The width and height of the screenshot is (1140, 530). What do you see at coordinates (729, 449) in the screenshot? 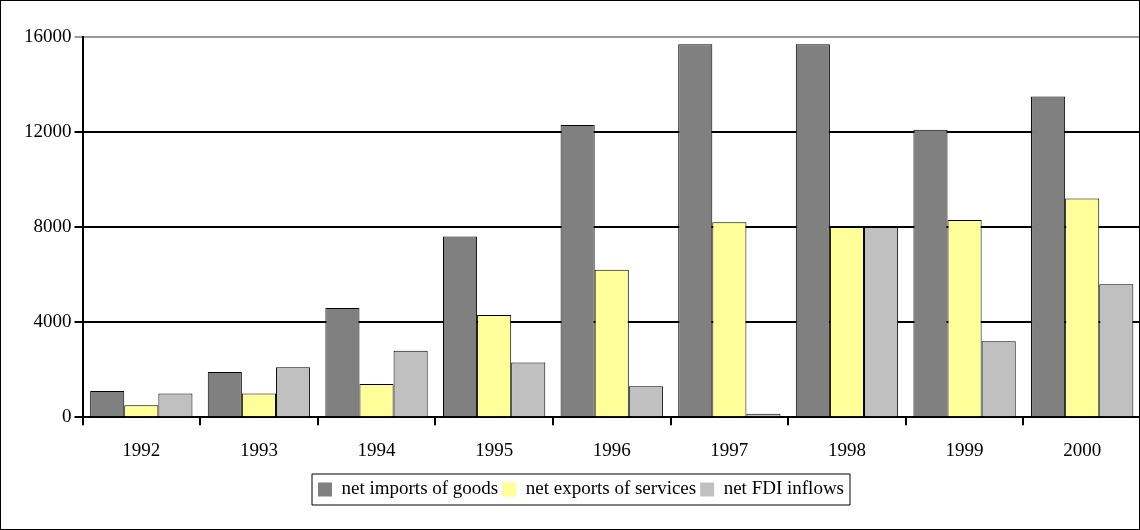
I see `x-tick-label: 1997` at bounding box center [729, 449].